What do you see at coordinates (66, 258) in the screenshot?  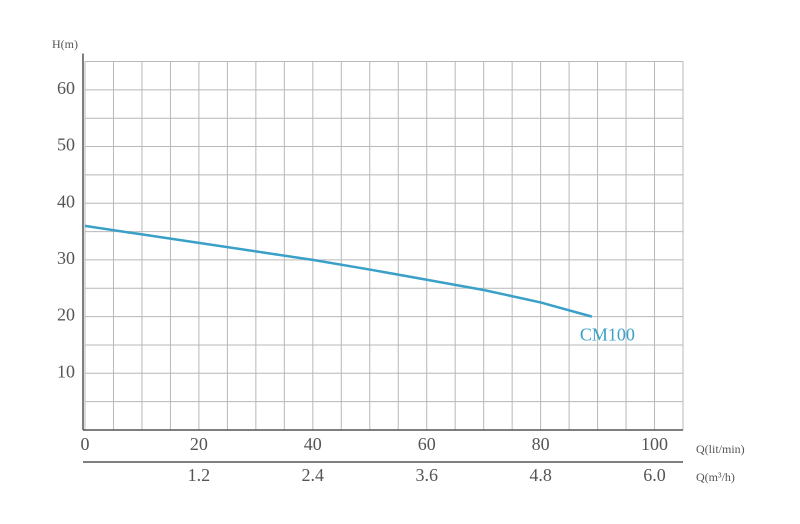 I see `y-tick-label: 30` at bounding box center [66, 258].